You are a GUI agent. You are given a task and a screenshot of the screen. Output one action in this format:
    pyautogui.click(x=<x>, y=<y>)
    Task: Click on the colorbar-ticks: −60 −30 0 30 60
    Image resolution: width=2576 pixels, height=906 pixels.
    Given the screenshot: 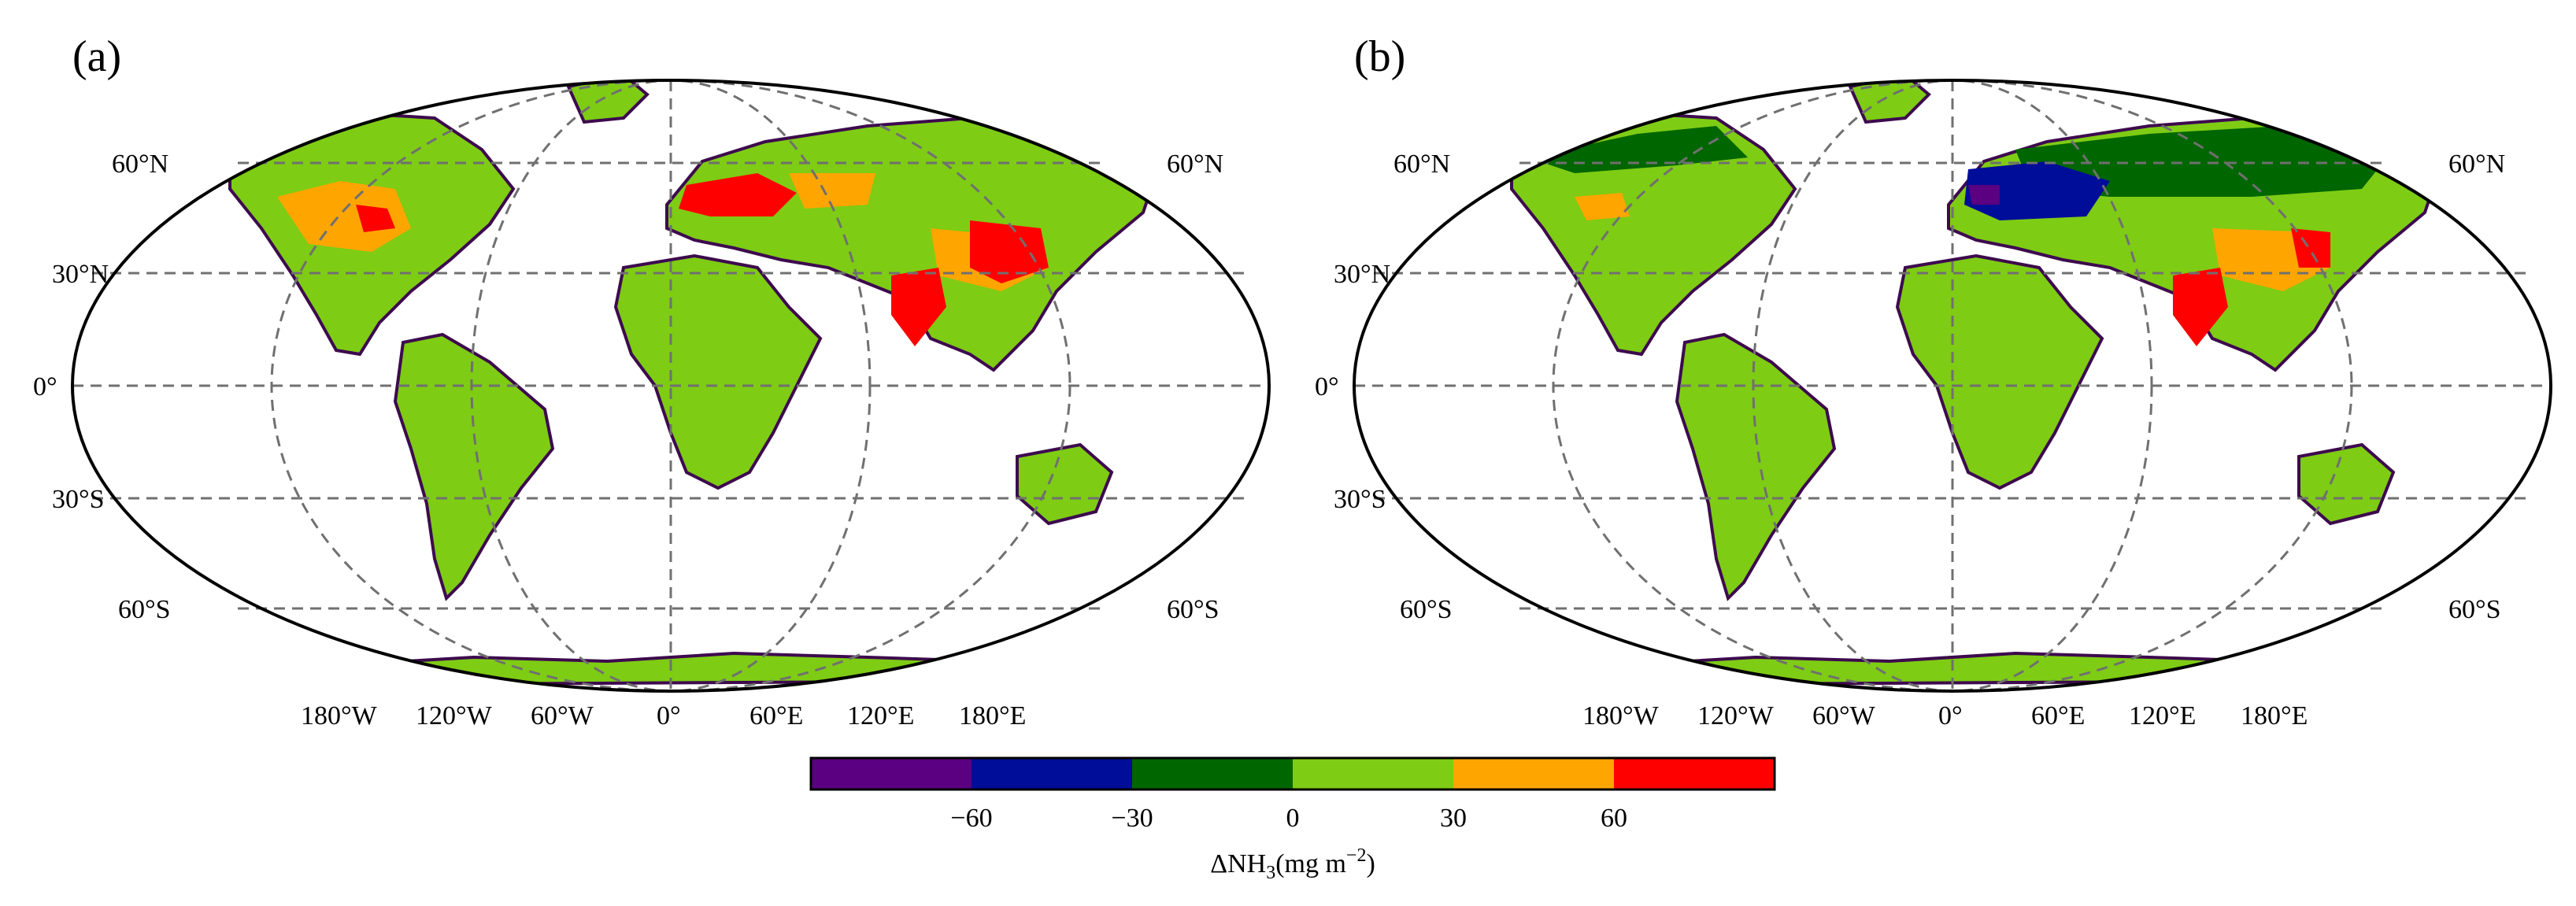 What is the action you would take?
    pyautogui.click(x=1288, y=818)
    